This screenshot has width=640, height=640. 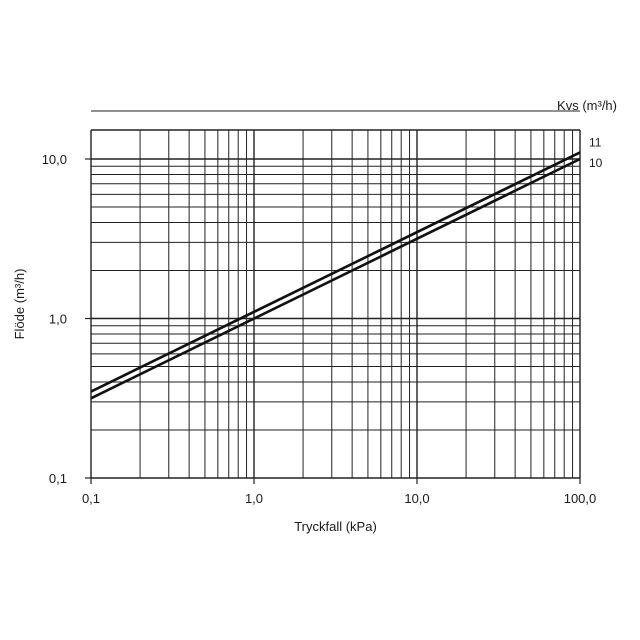 What do you see at coordinates (58, 478) in the screenshot?
I see `y-tick-label: 0,1` at bounding box center [58, 478].